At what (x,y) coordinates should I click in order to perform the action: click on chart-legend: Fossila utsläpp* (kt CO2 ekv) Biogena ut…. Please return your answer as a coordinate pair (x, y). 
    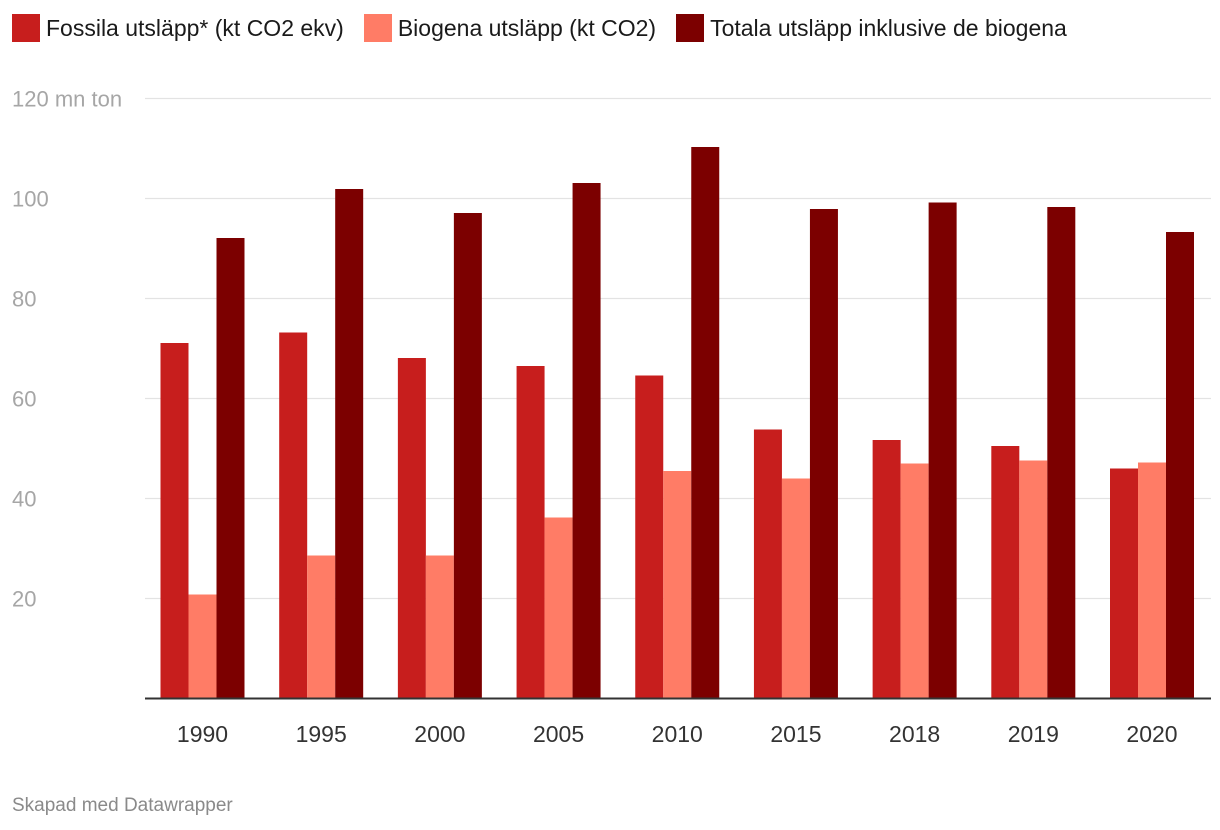
    Looking at the image, I should click on (539, 28).